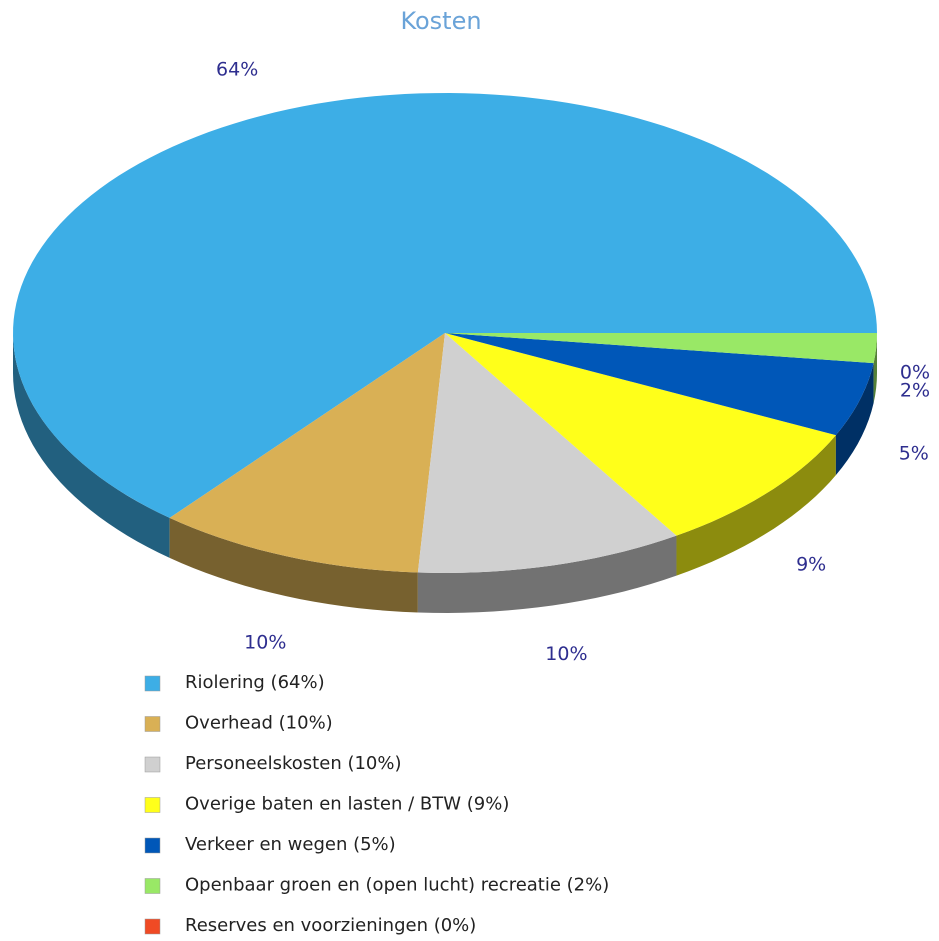  I want to click on legend-label: Verkeer en wegen (5%), so click(290, 844).